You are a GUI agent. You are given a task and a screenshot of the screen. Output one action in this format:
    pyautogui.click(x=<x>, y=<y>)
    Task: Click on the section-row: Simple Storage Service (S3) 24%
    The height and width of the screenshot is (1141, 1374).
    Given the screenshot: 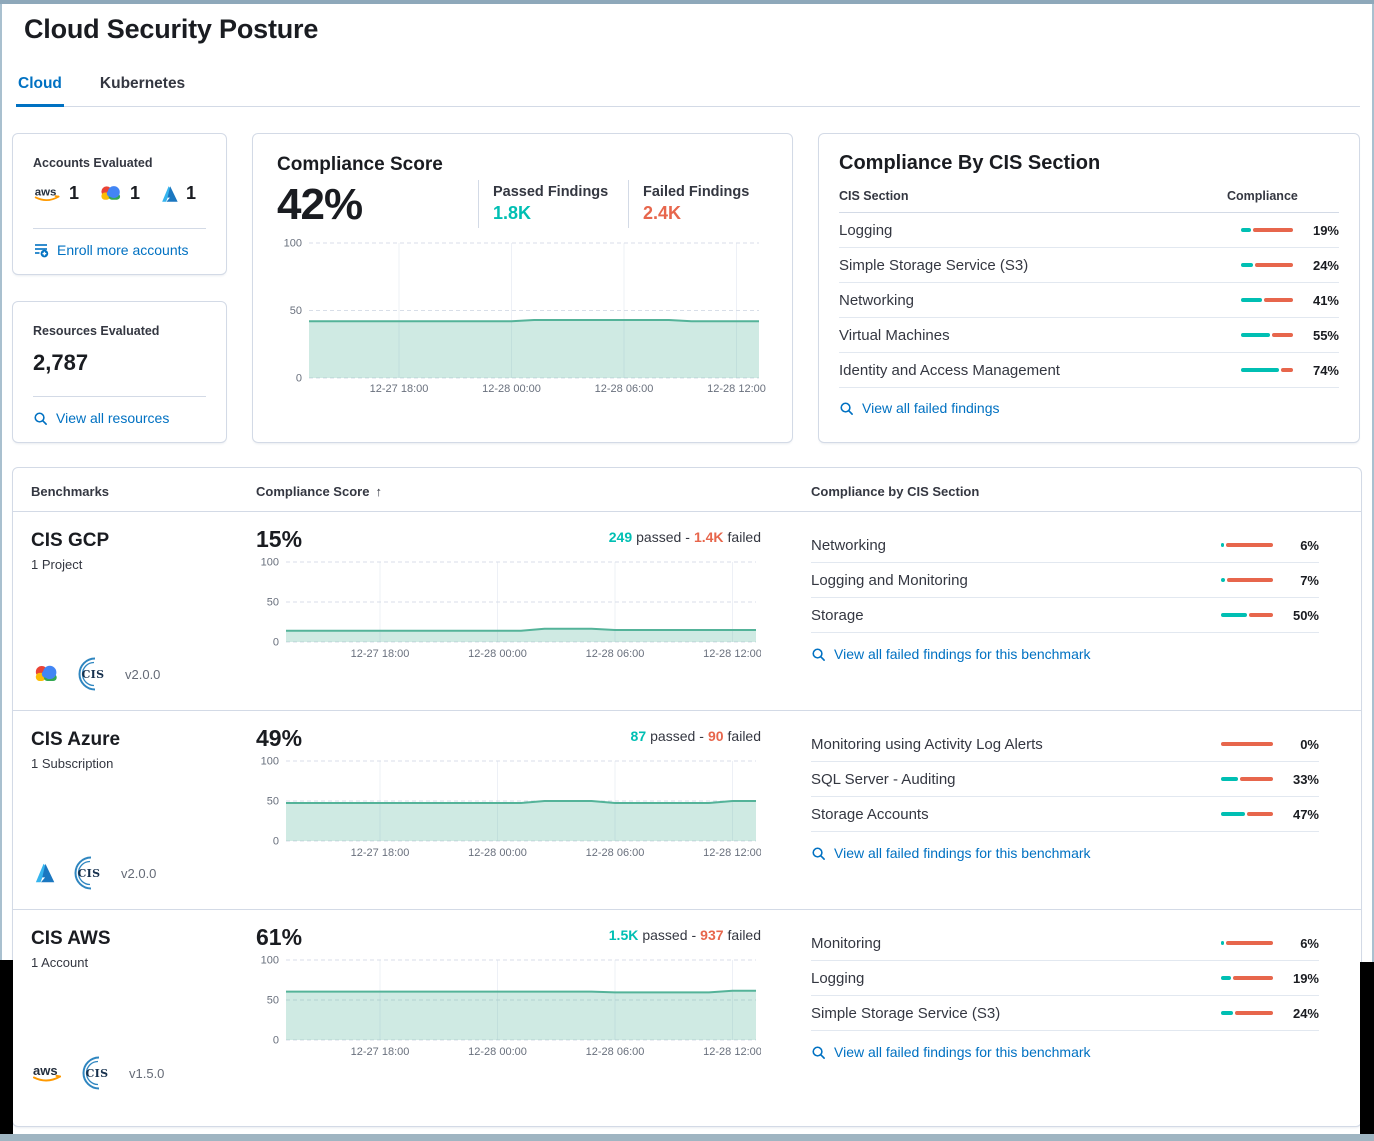 What is the action you would take?
    pyautogui.click(x=1065, y=1013)
    